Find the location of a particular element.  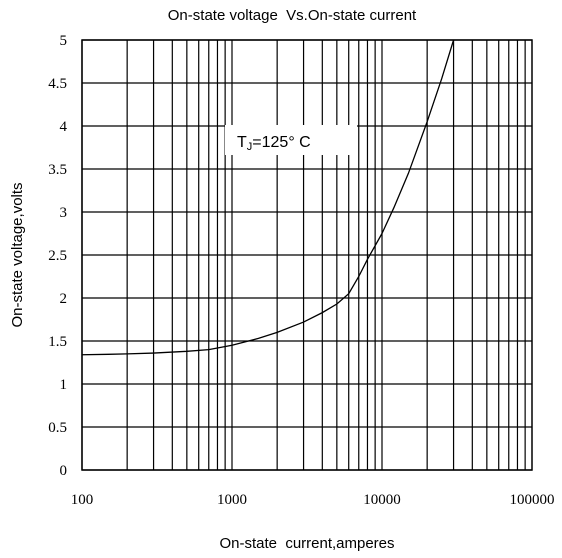

y-tick-label: 3 is located at coordinates (64, 213).